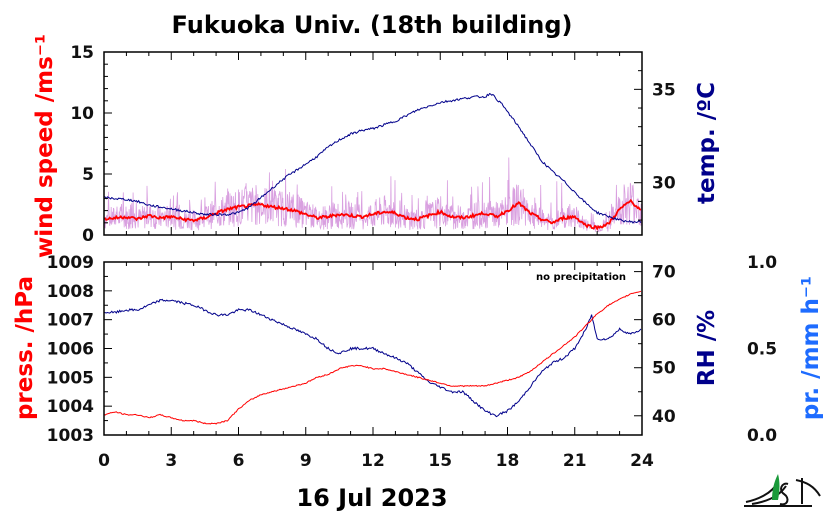  I want to click on rh-line, so click(373, 358).